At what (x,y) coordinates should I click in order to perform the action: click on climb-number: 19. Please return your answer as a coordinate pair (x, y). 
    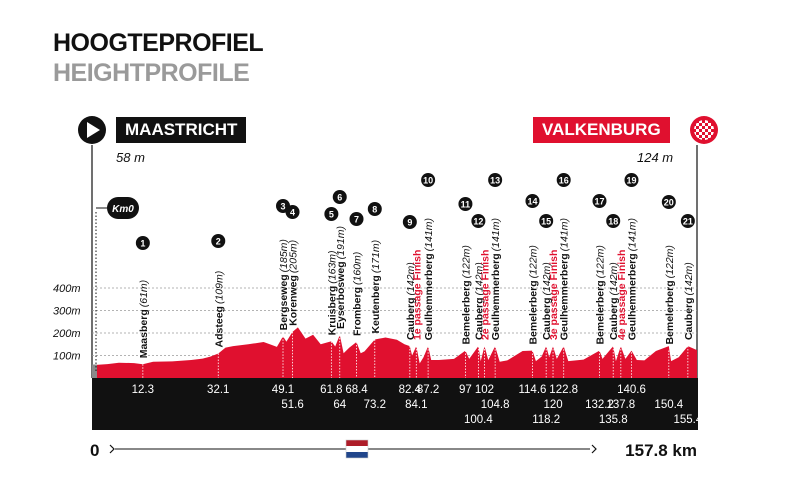
    Looking at the image, I should click on (631, 181).